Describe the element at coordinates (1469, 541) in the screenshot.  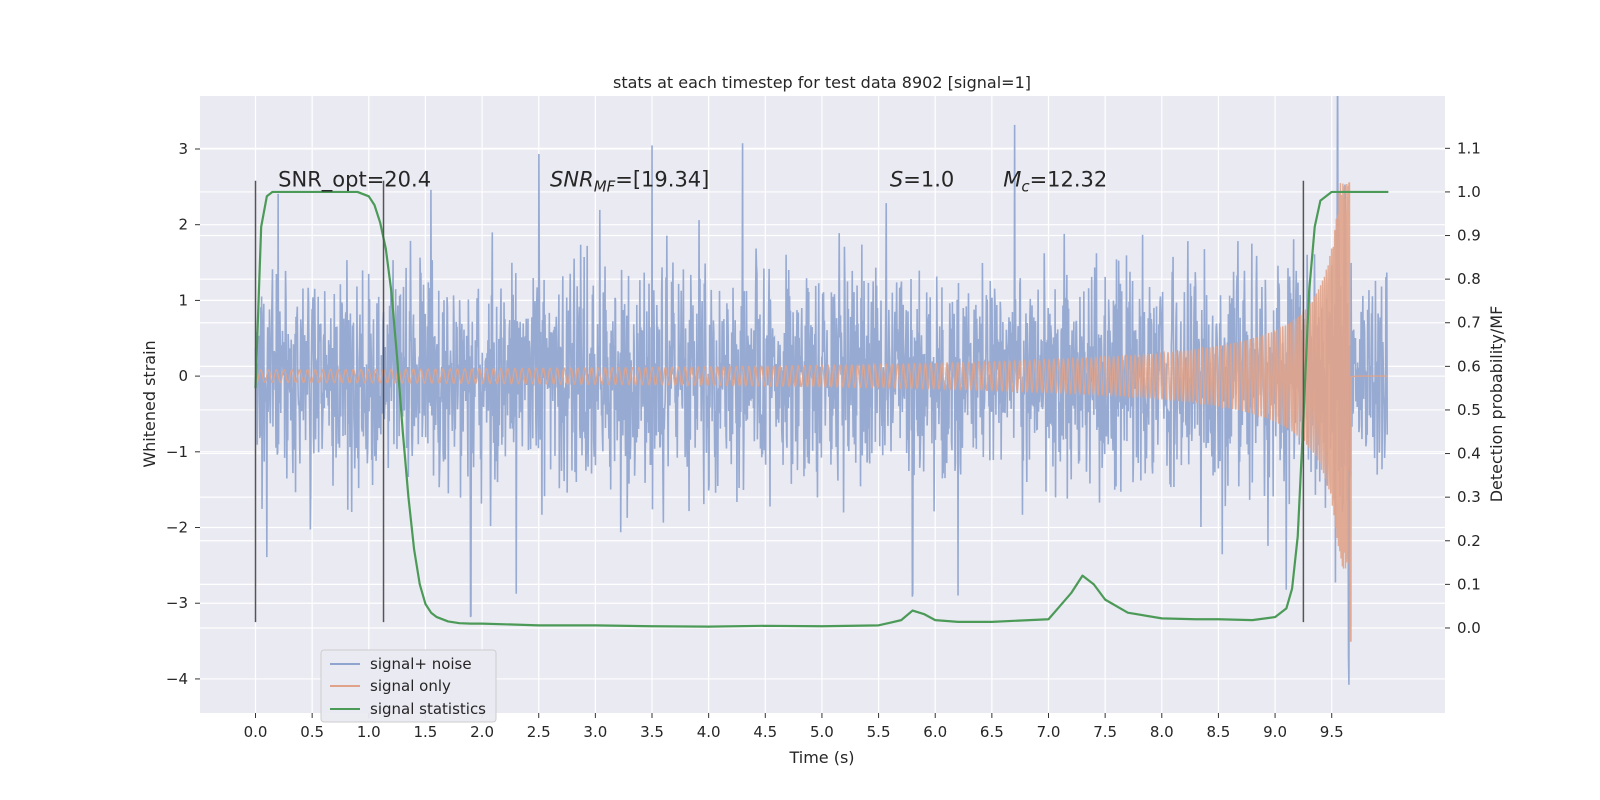
I see `y2-tick-label: 0.2` at that location.